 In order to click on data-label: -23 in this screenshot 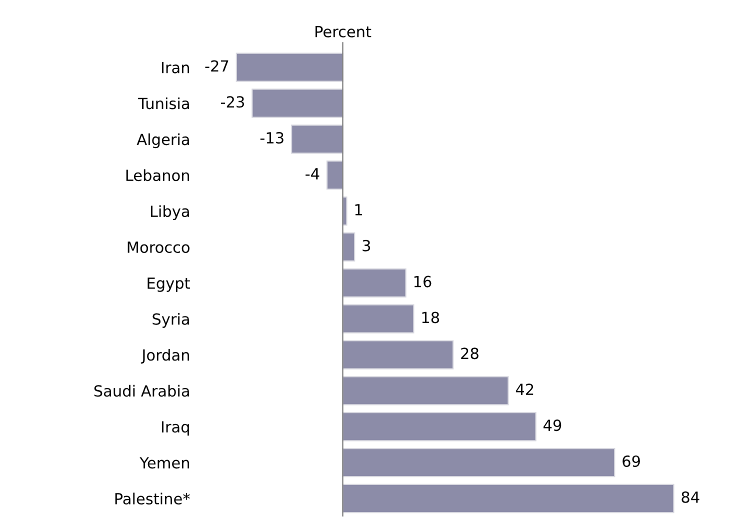, I will do `click(232, 102)`.